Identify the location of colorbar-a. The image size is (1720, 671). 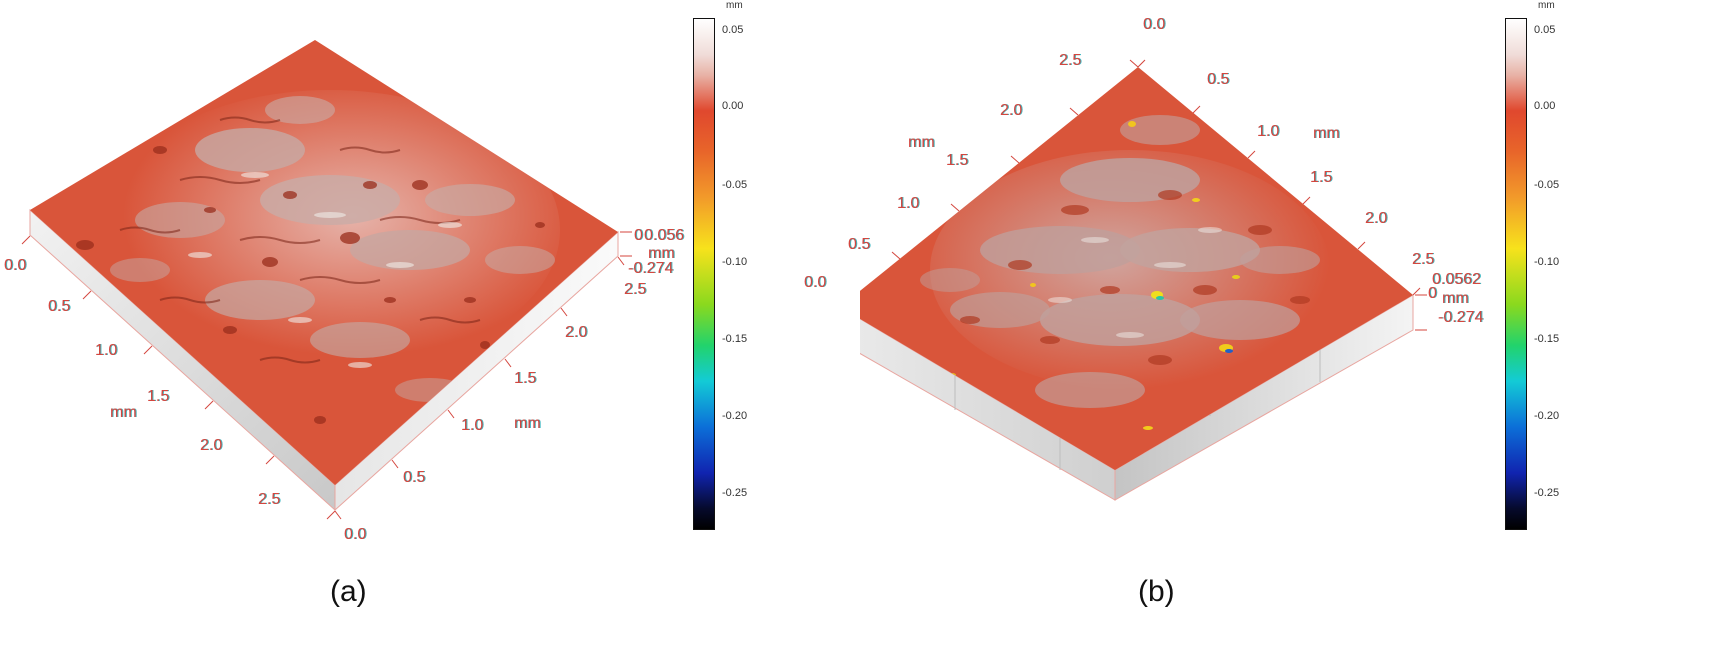
(704, 274).